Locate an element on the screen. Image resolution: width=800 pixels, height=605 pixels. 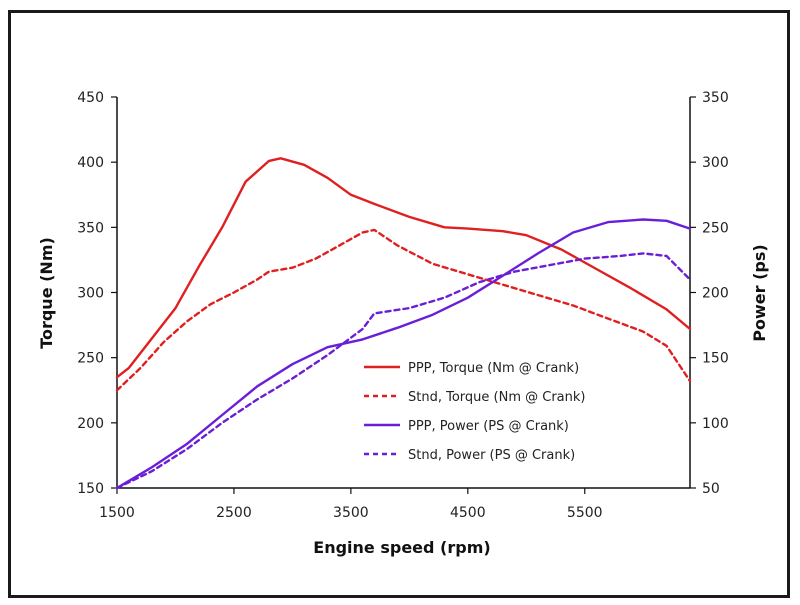
legend-label-3: PPP, Power (PS @ Crank) is located at coordinates (488, 426).